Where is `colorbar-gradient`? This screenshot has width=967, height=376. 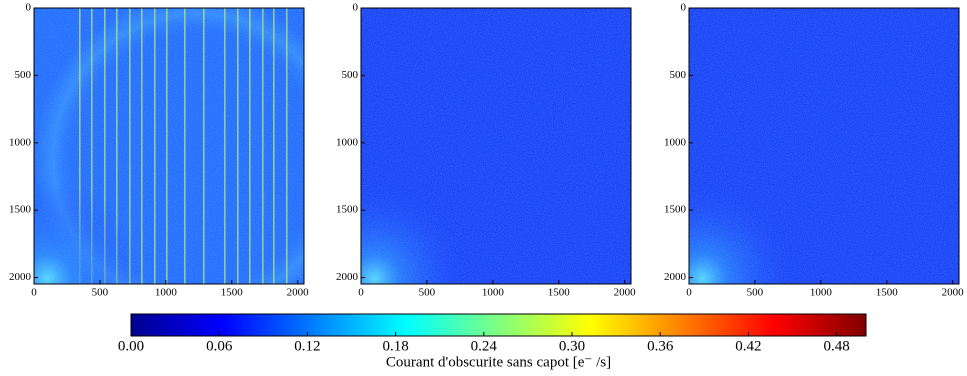
colorbar-gradient is located at coordinates (498, 325).